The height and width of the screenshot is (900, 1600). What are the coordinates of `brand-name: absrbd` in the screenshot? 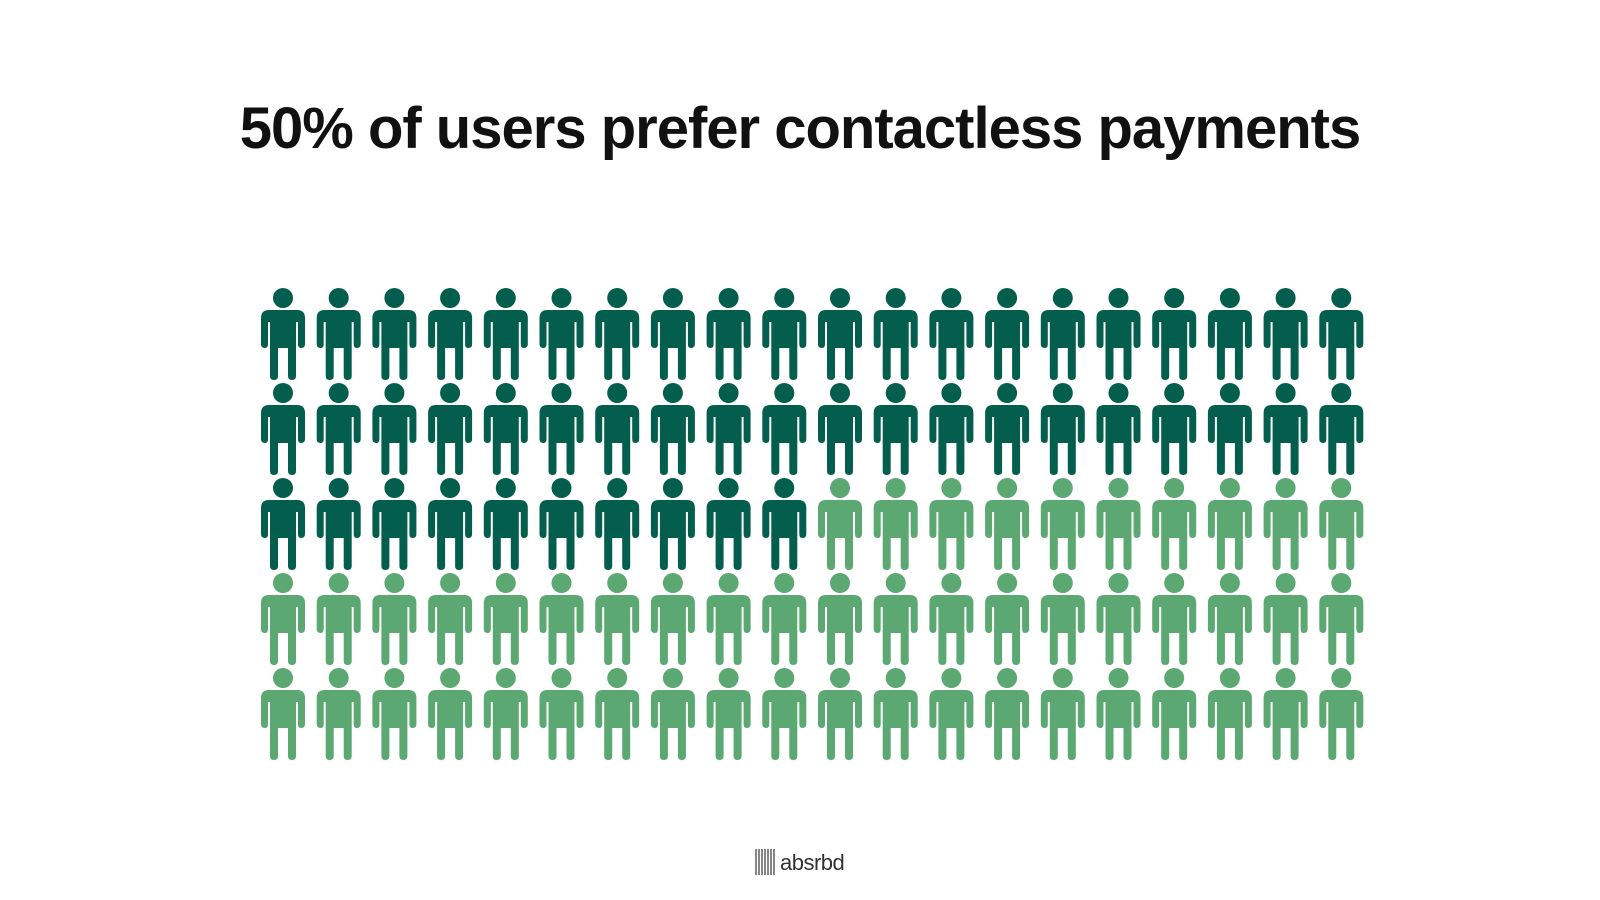 It's located at (812, 862).